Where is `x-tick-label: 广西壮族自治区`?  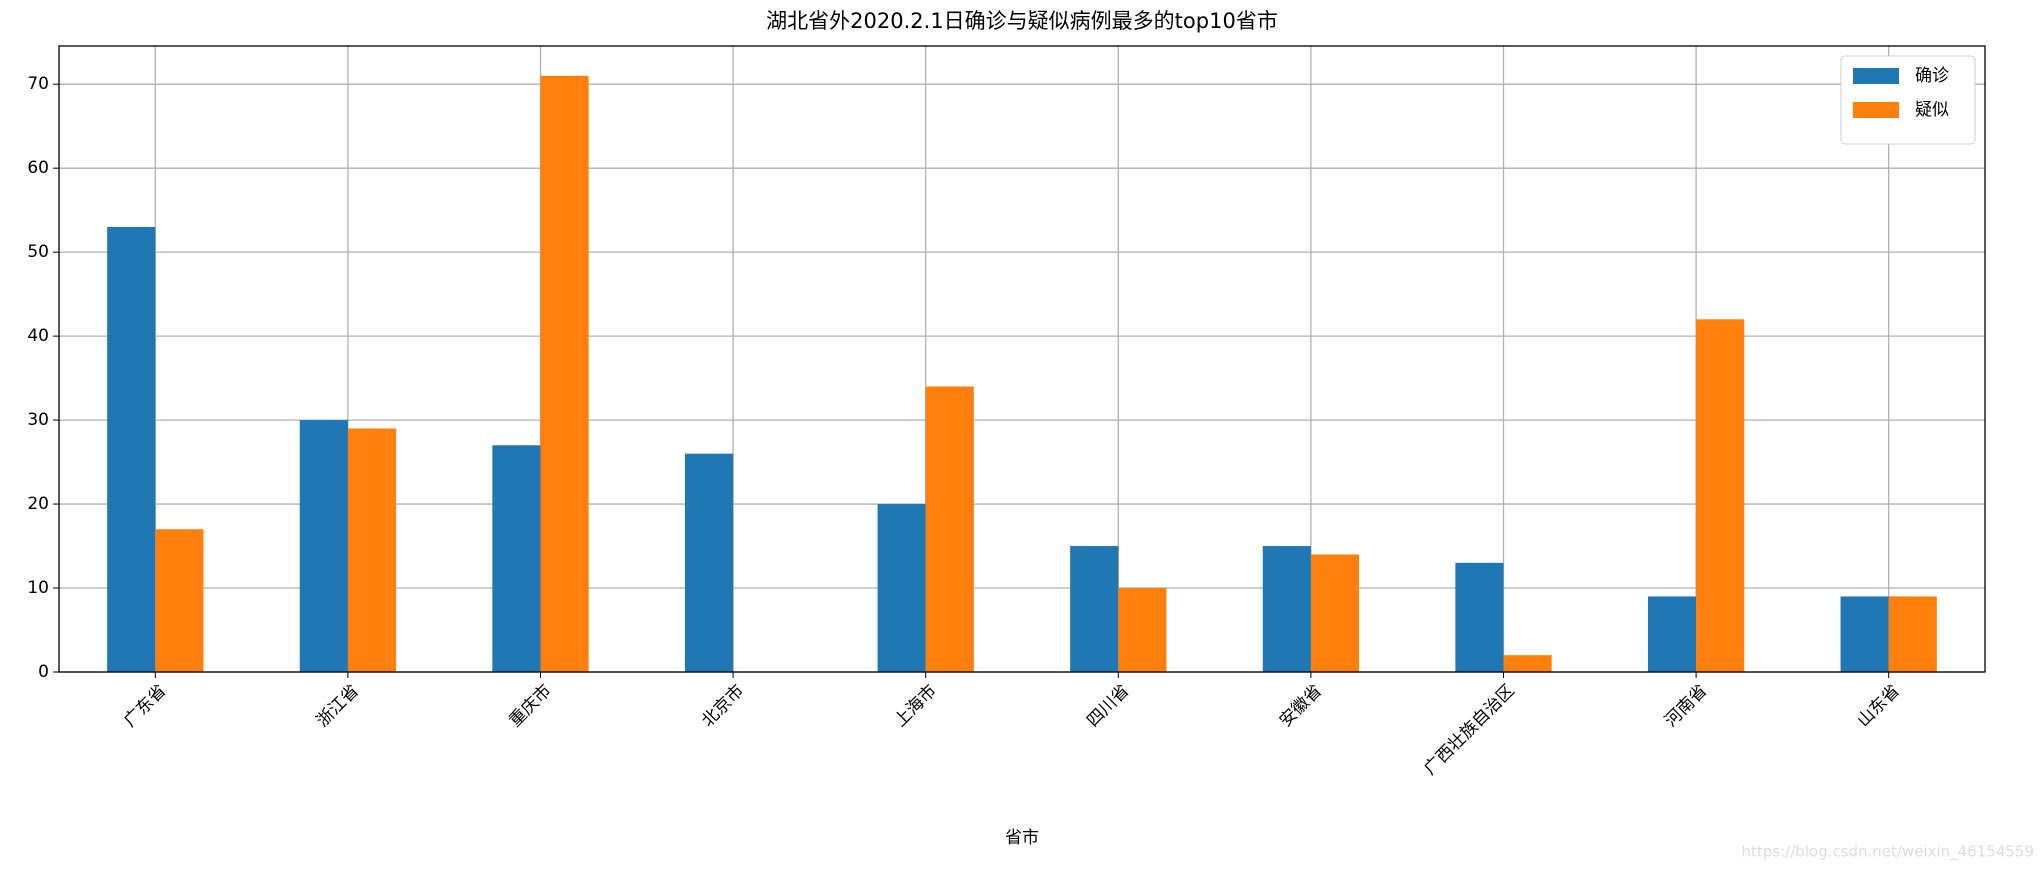
x-tick-label: 广西壮族自治区 is located at coordinates (1469, 730).